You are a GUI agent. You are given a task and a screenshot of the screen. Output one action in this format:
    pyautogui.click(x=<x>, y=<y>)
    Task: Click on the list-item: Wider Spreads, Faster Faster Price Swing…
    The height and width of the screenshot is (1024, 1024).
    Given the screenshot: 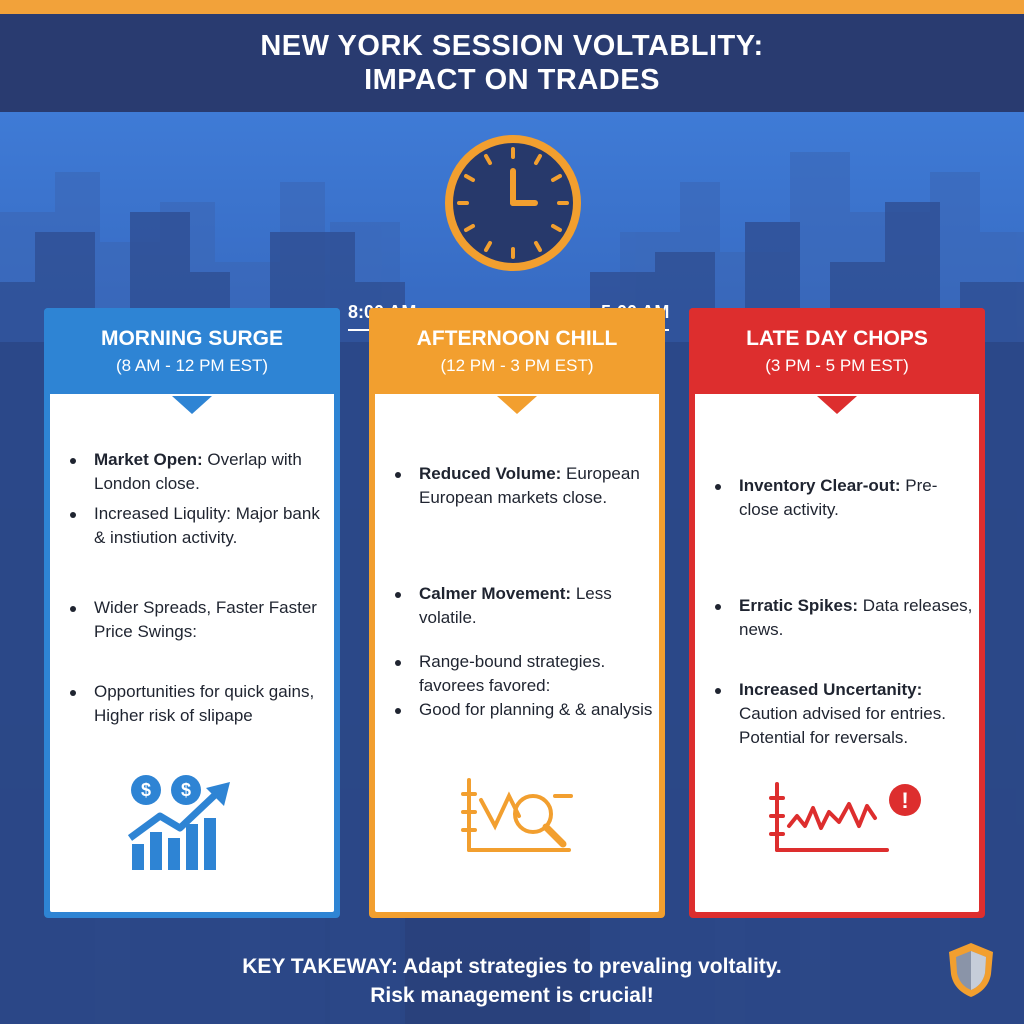 What is the action you would take?
    pyautogui.click(x=199, y=620)
    